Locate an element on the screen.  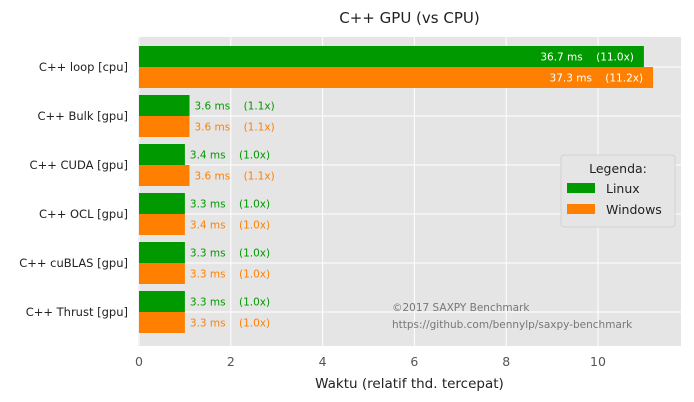
x-tick-label-0: 0 is located at coordinates (139, 361).